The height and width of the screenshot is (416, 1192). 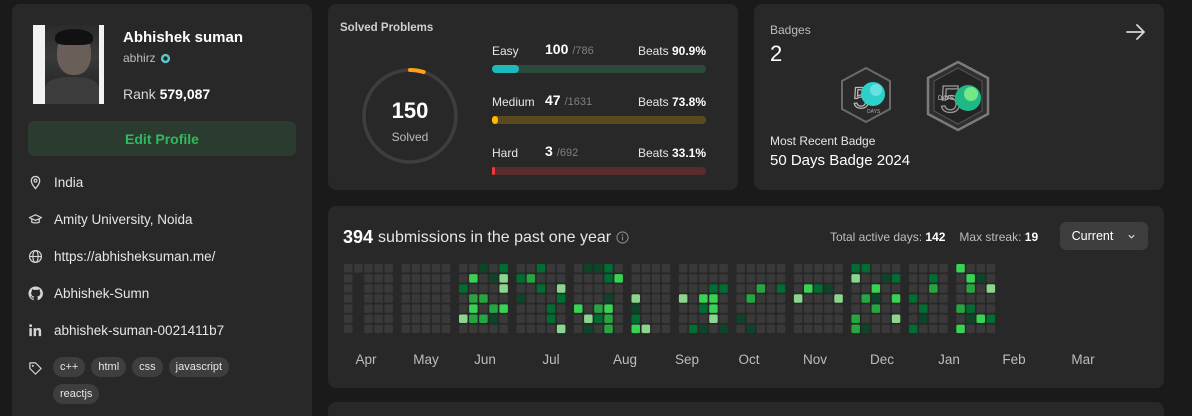 What do you see at coordinates (139, 330) in the screenshot?
I see `linkedin-link: abhishek-suman-0021411b7` at bounding box center [139, 330].